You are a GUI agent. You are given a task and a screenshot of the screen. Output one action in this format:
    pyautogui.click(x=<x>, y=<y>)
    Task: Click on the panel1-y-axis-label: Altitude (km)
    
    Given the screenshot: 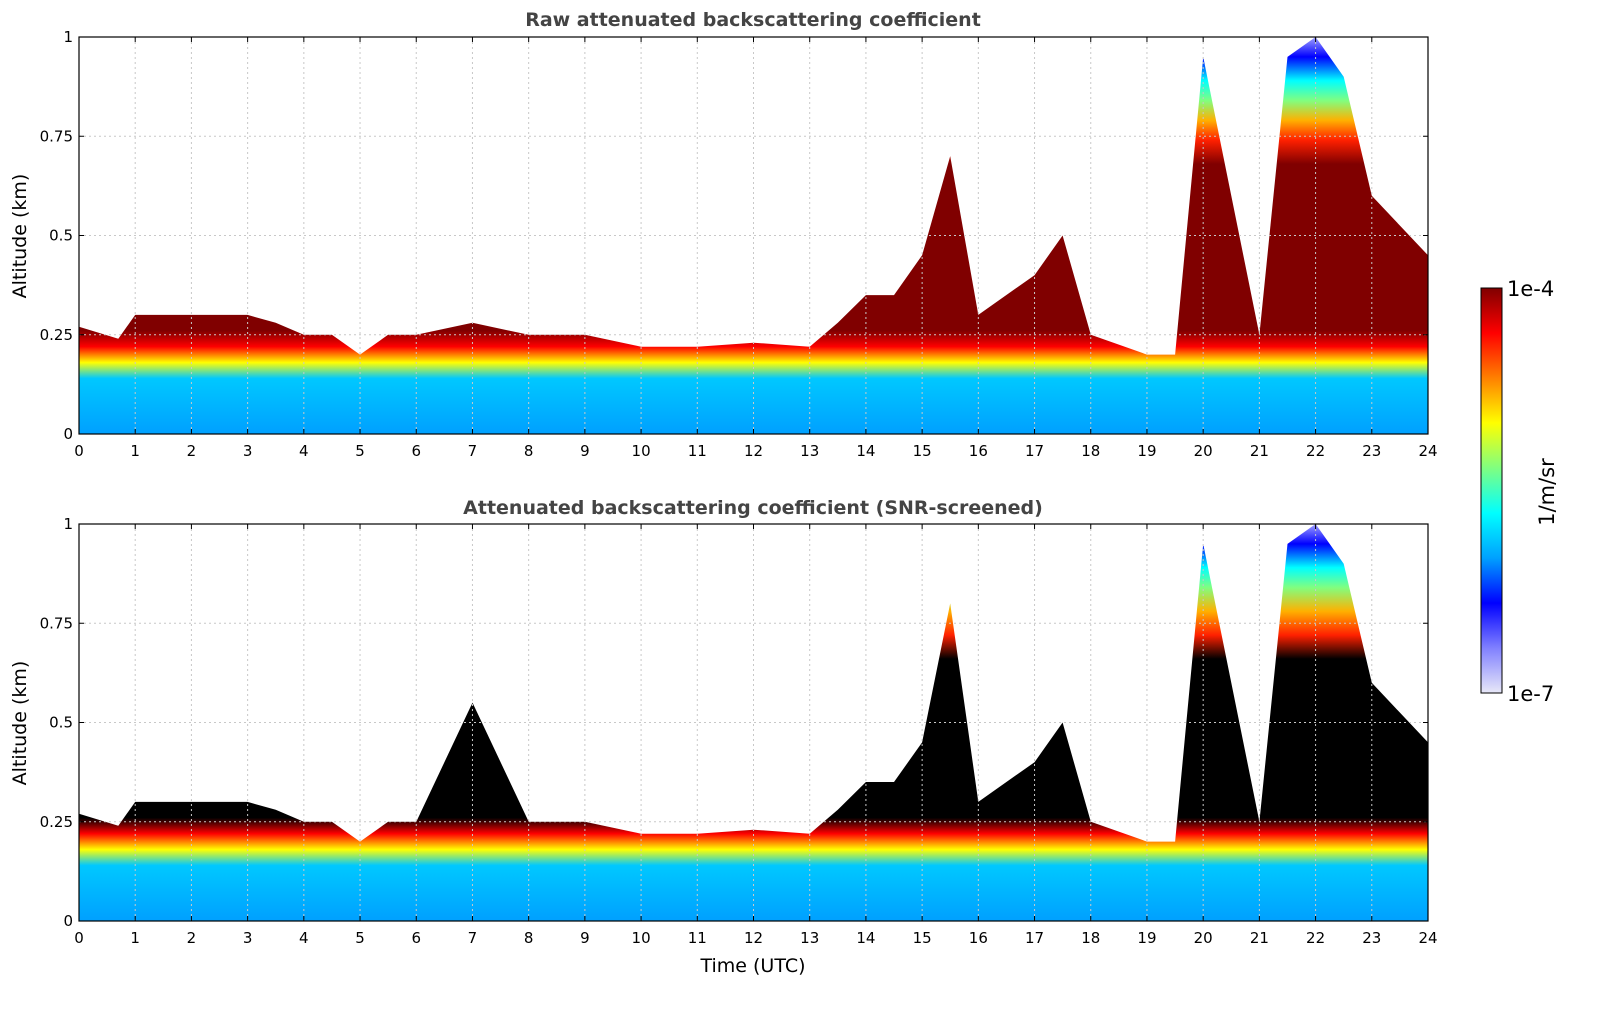 What is the action you would take?
    pyautogui.click(x=20, y=236)
    